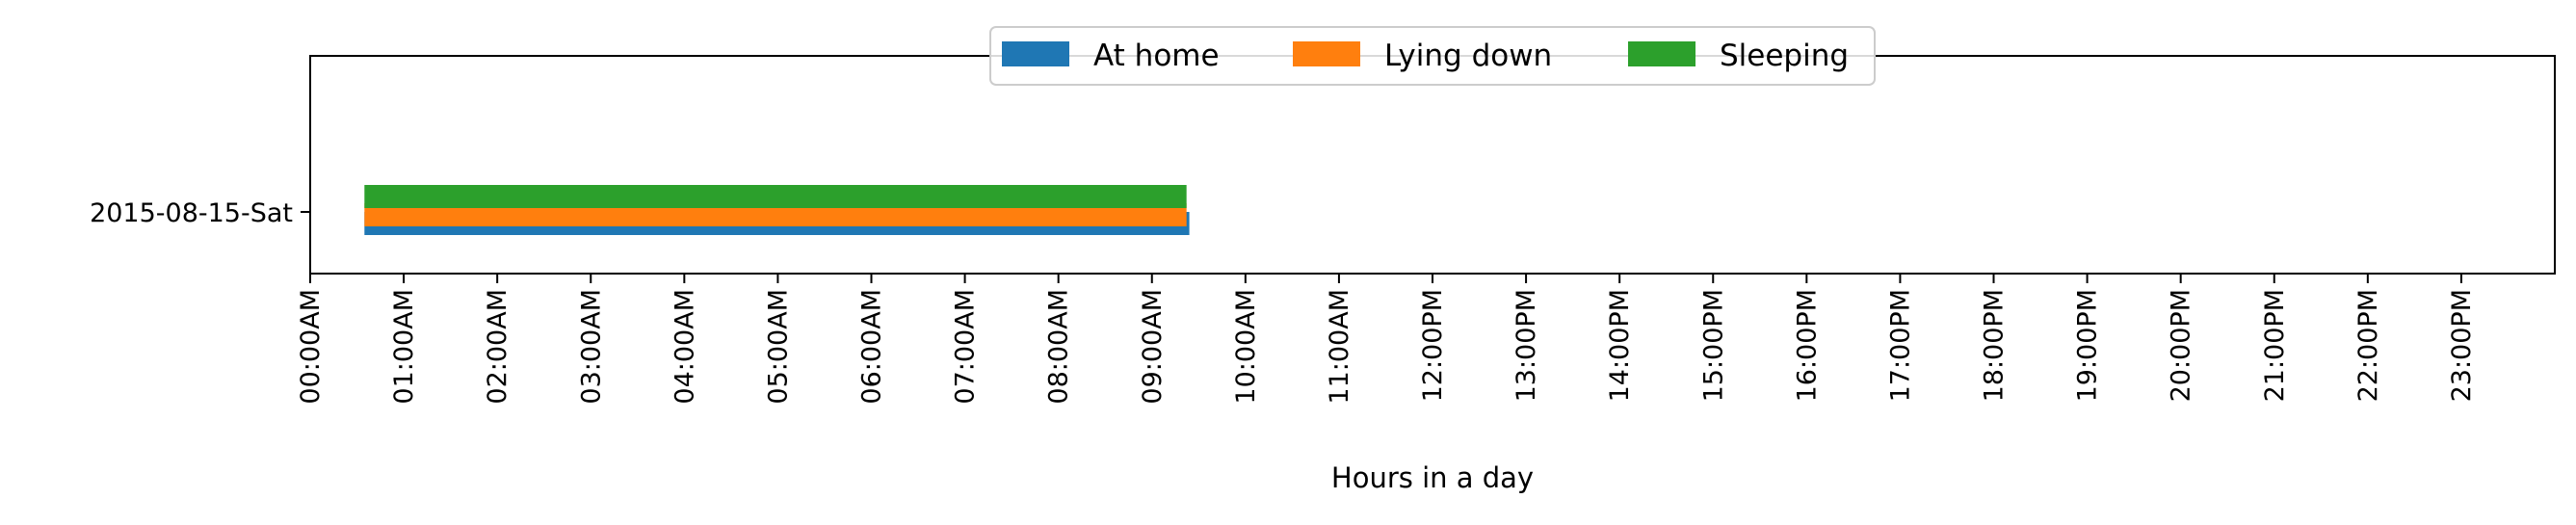 This screenshot has width=2576, height=525. Describe the element at coordinates (1326, 54) in the screenshot. I see `legend-swatch-lying-down` at that location.